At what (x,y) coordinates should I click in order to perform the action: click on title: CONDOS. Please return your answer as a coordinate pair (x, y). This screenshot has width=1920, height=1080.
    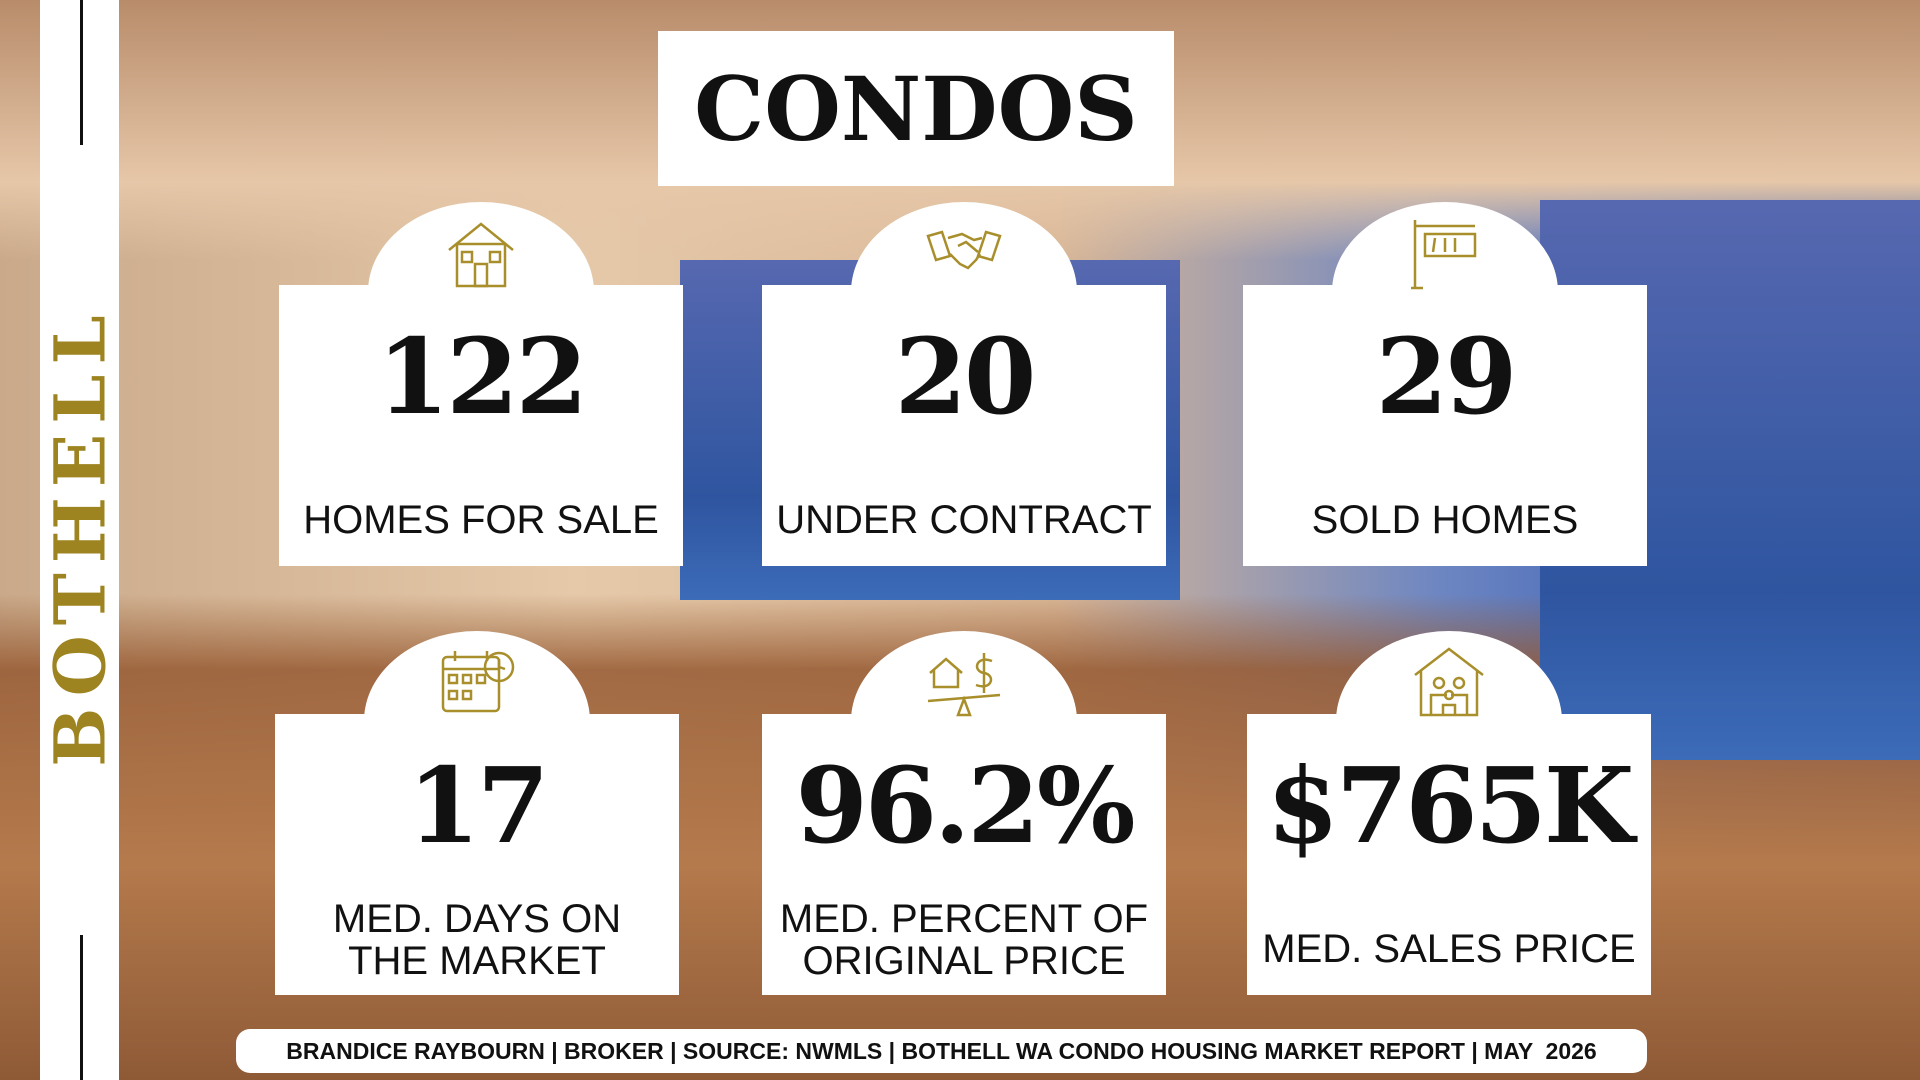
    Looking at the image, I should click on (916, 108).